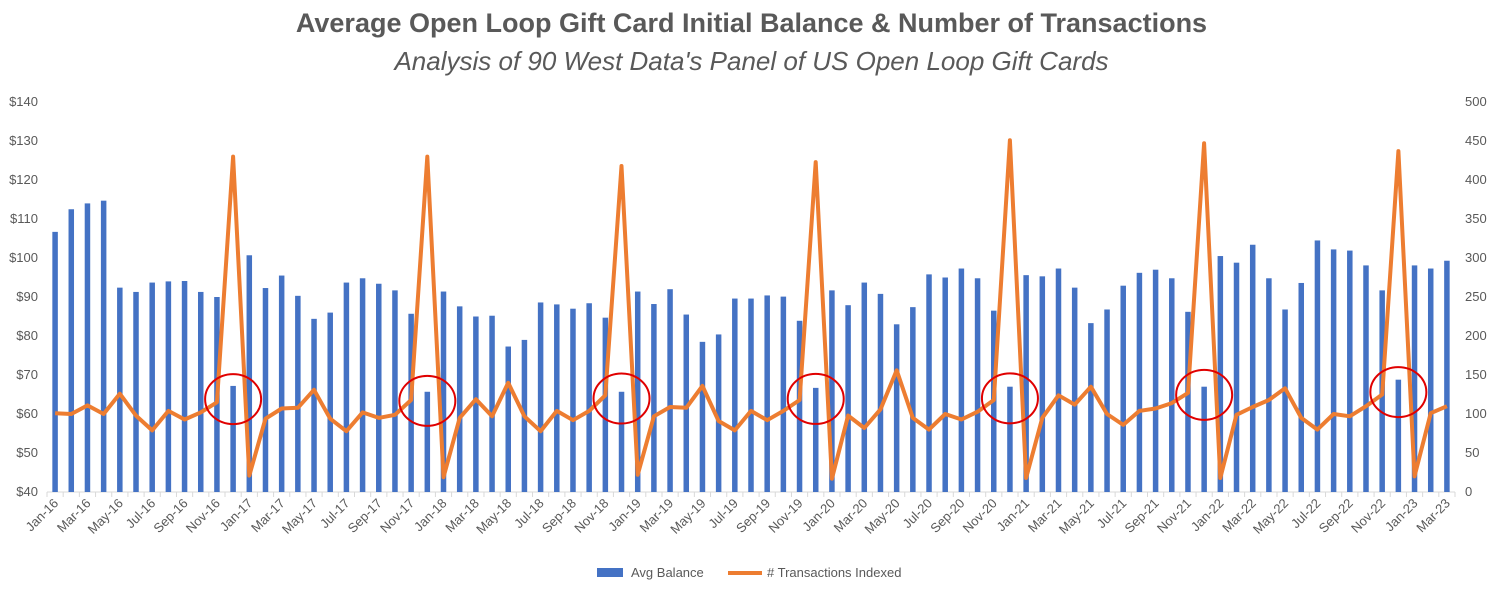 Image resolution: width=1503 pixels, height=590 pixels. Describe the element at coordinates (105, 516) in the screenshot. I see `x-tick-label: May-16` at that location.